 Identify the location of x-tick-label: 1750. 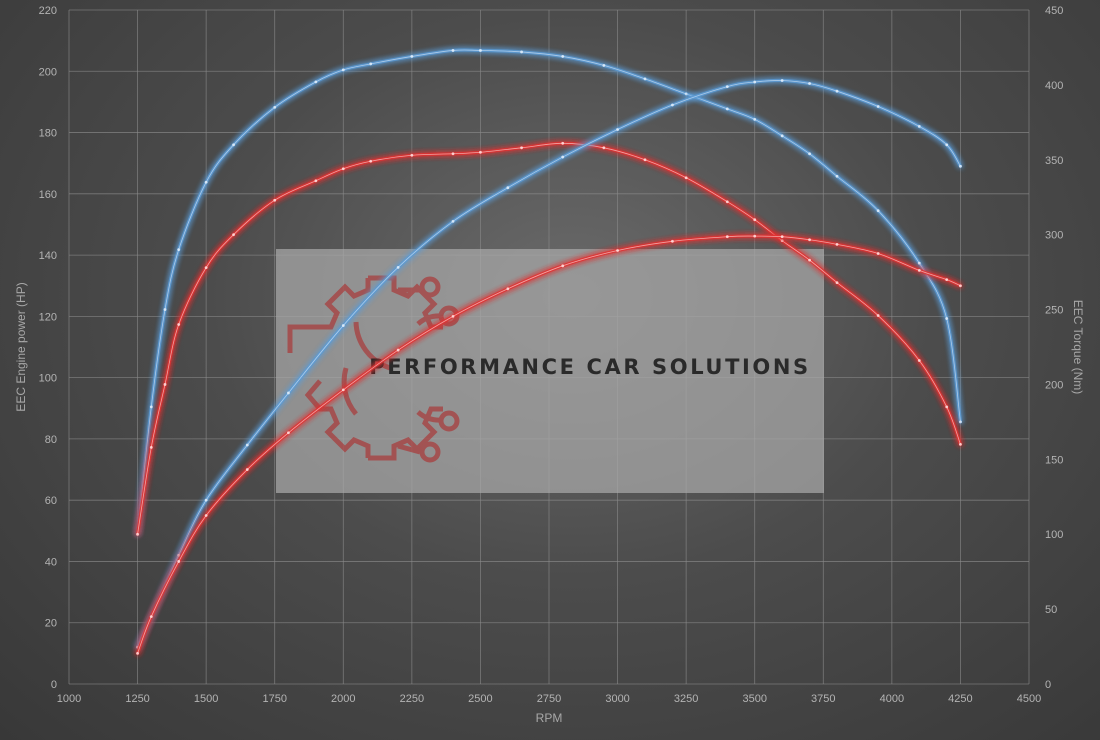
(274, 699).